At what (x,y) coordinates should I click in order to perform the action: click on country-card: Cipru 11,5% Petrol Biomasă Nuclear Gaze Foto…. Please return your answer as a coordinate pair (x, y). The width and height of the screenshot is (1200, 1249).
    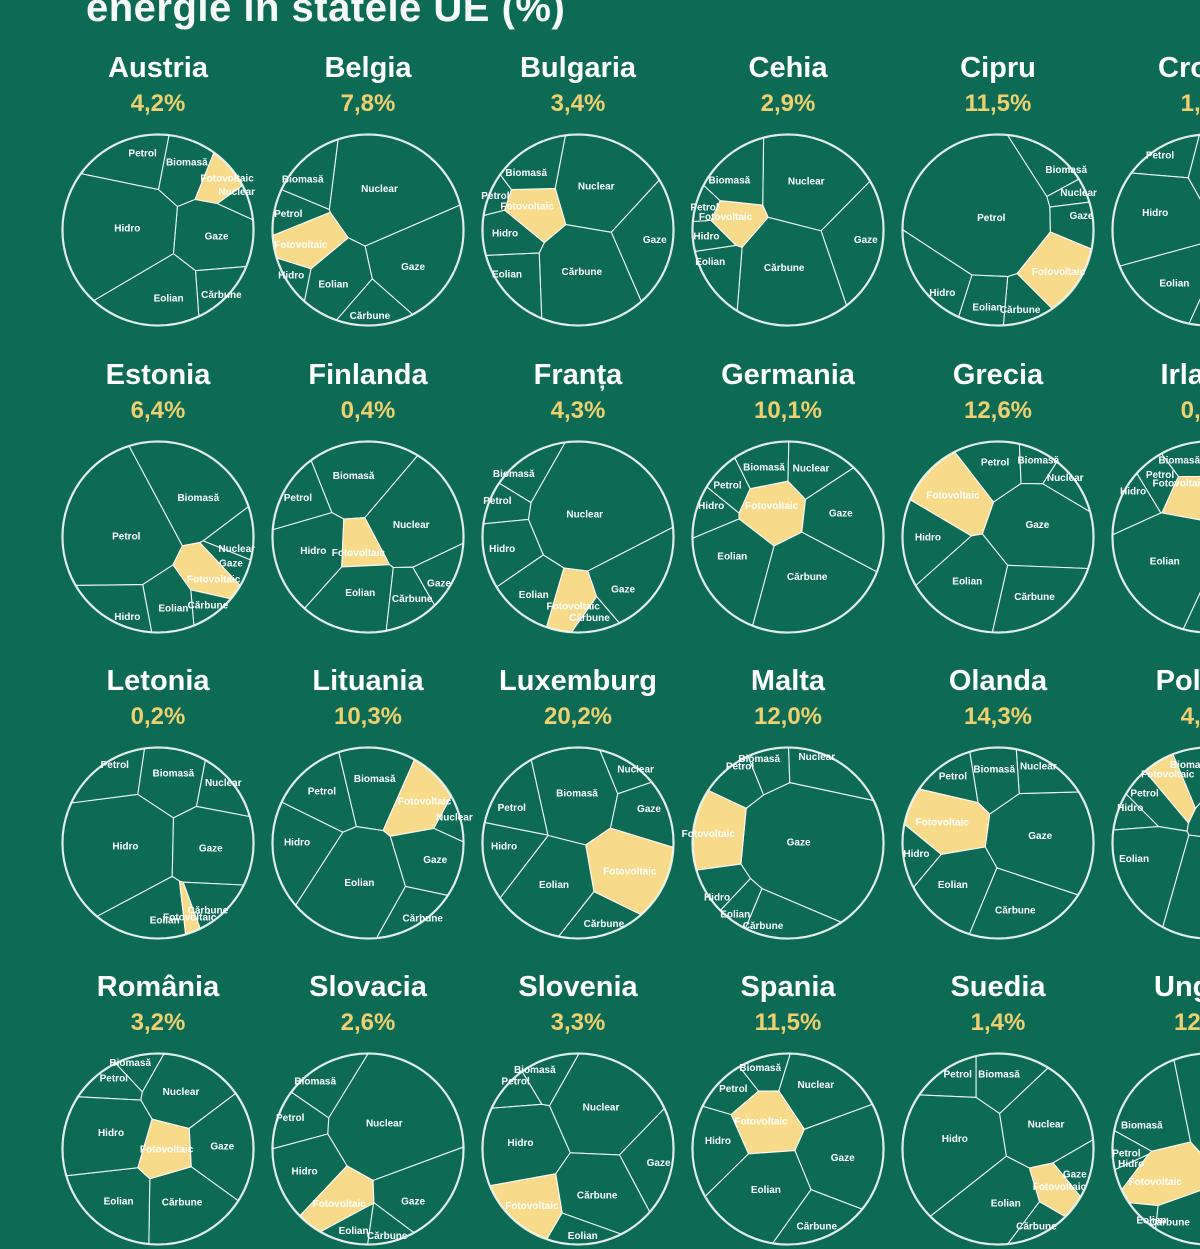
    Looking at the image, I should click on (998, 190).